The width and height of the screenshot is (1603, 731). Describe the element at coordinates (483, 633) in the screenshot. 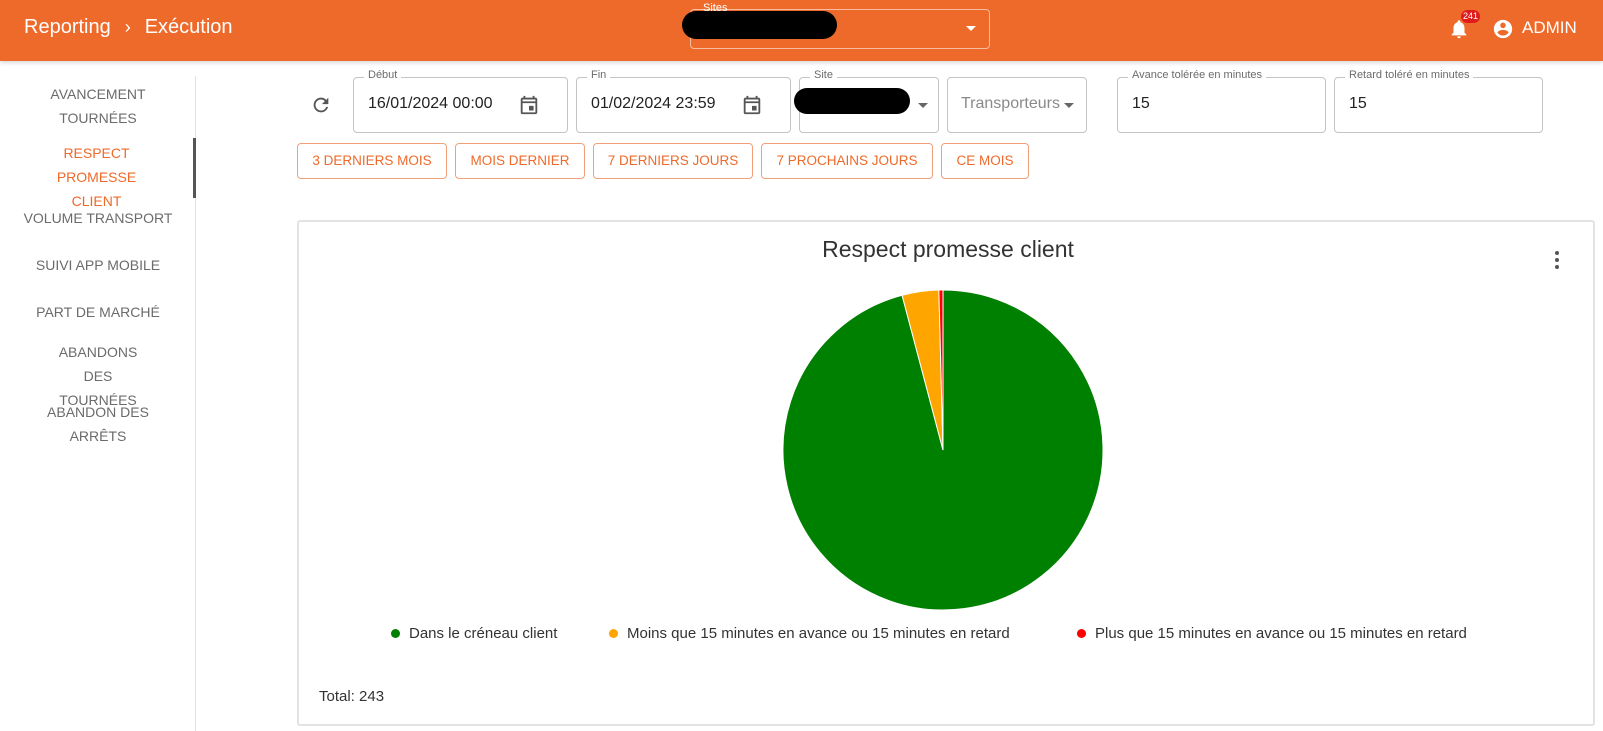

I see `legend-label: Dans le créneau client` at that location.